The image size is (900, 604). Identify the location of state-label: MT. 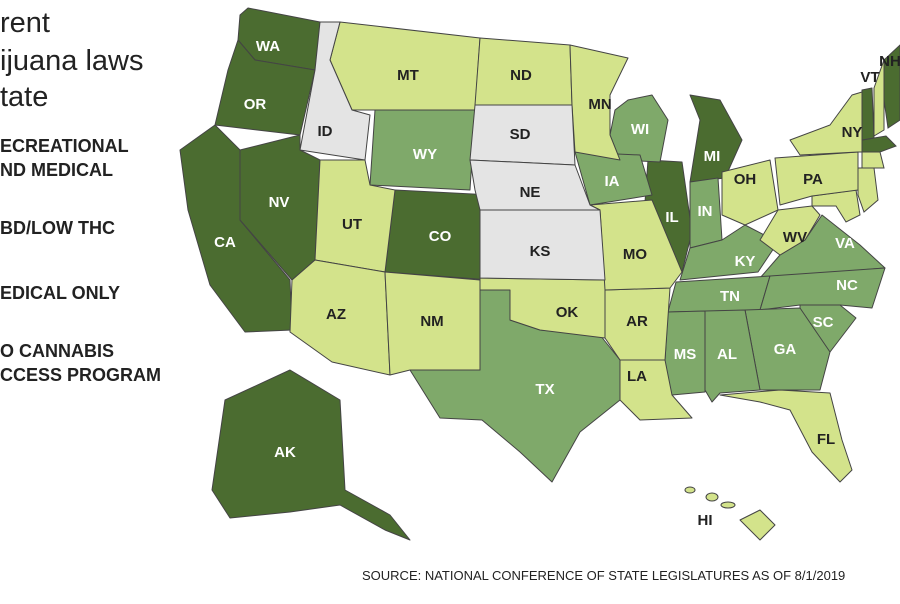
(408, 75).